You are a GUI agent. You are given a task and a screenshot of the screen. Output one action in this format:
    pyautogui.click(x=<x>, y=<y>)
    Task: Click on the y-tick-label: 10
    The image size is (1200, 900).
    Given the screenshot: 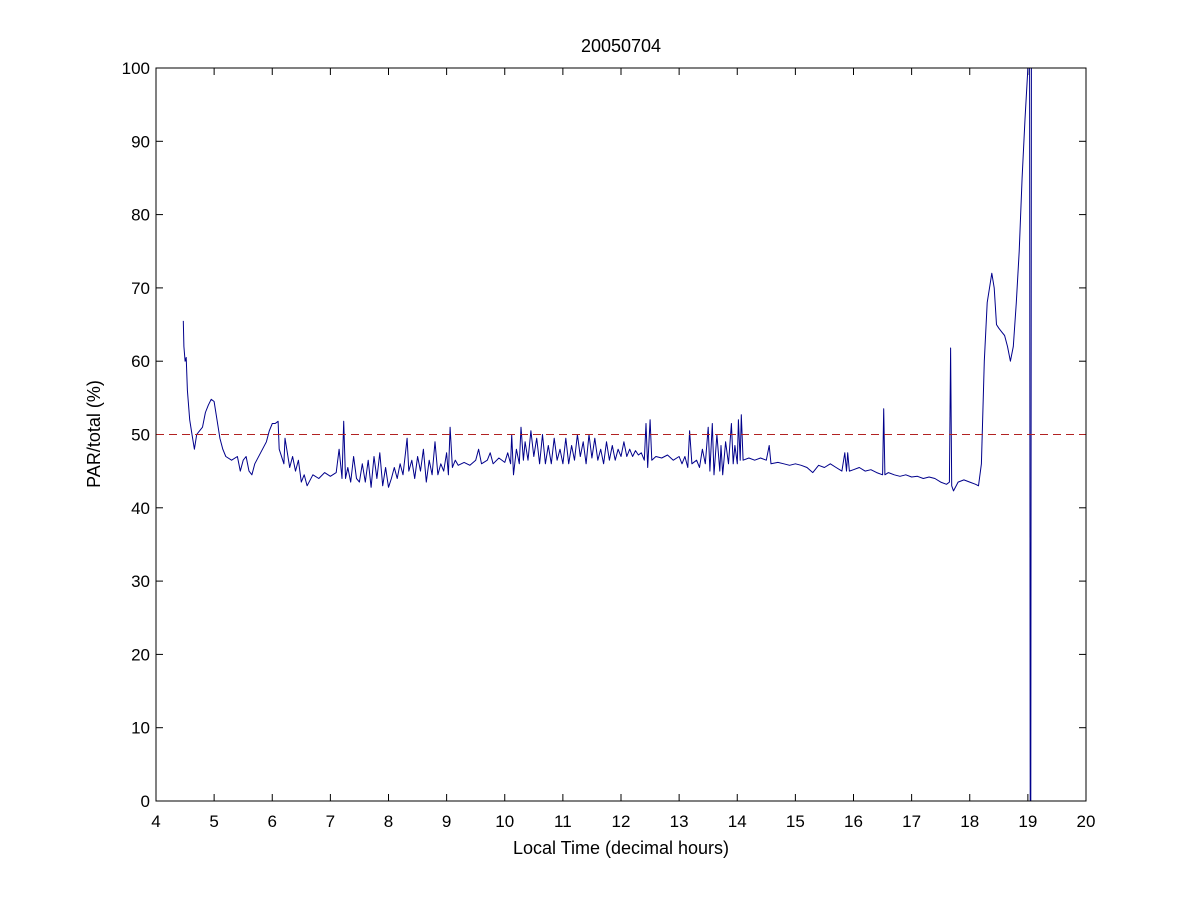 What is the action you would take?
    pyautogui.click(x=140, y=728)
    